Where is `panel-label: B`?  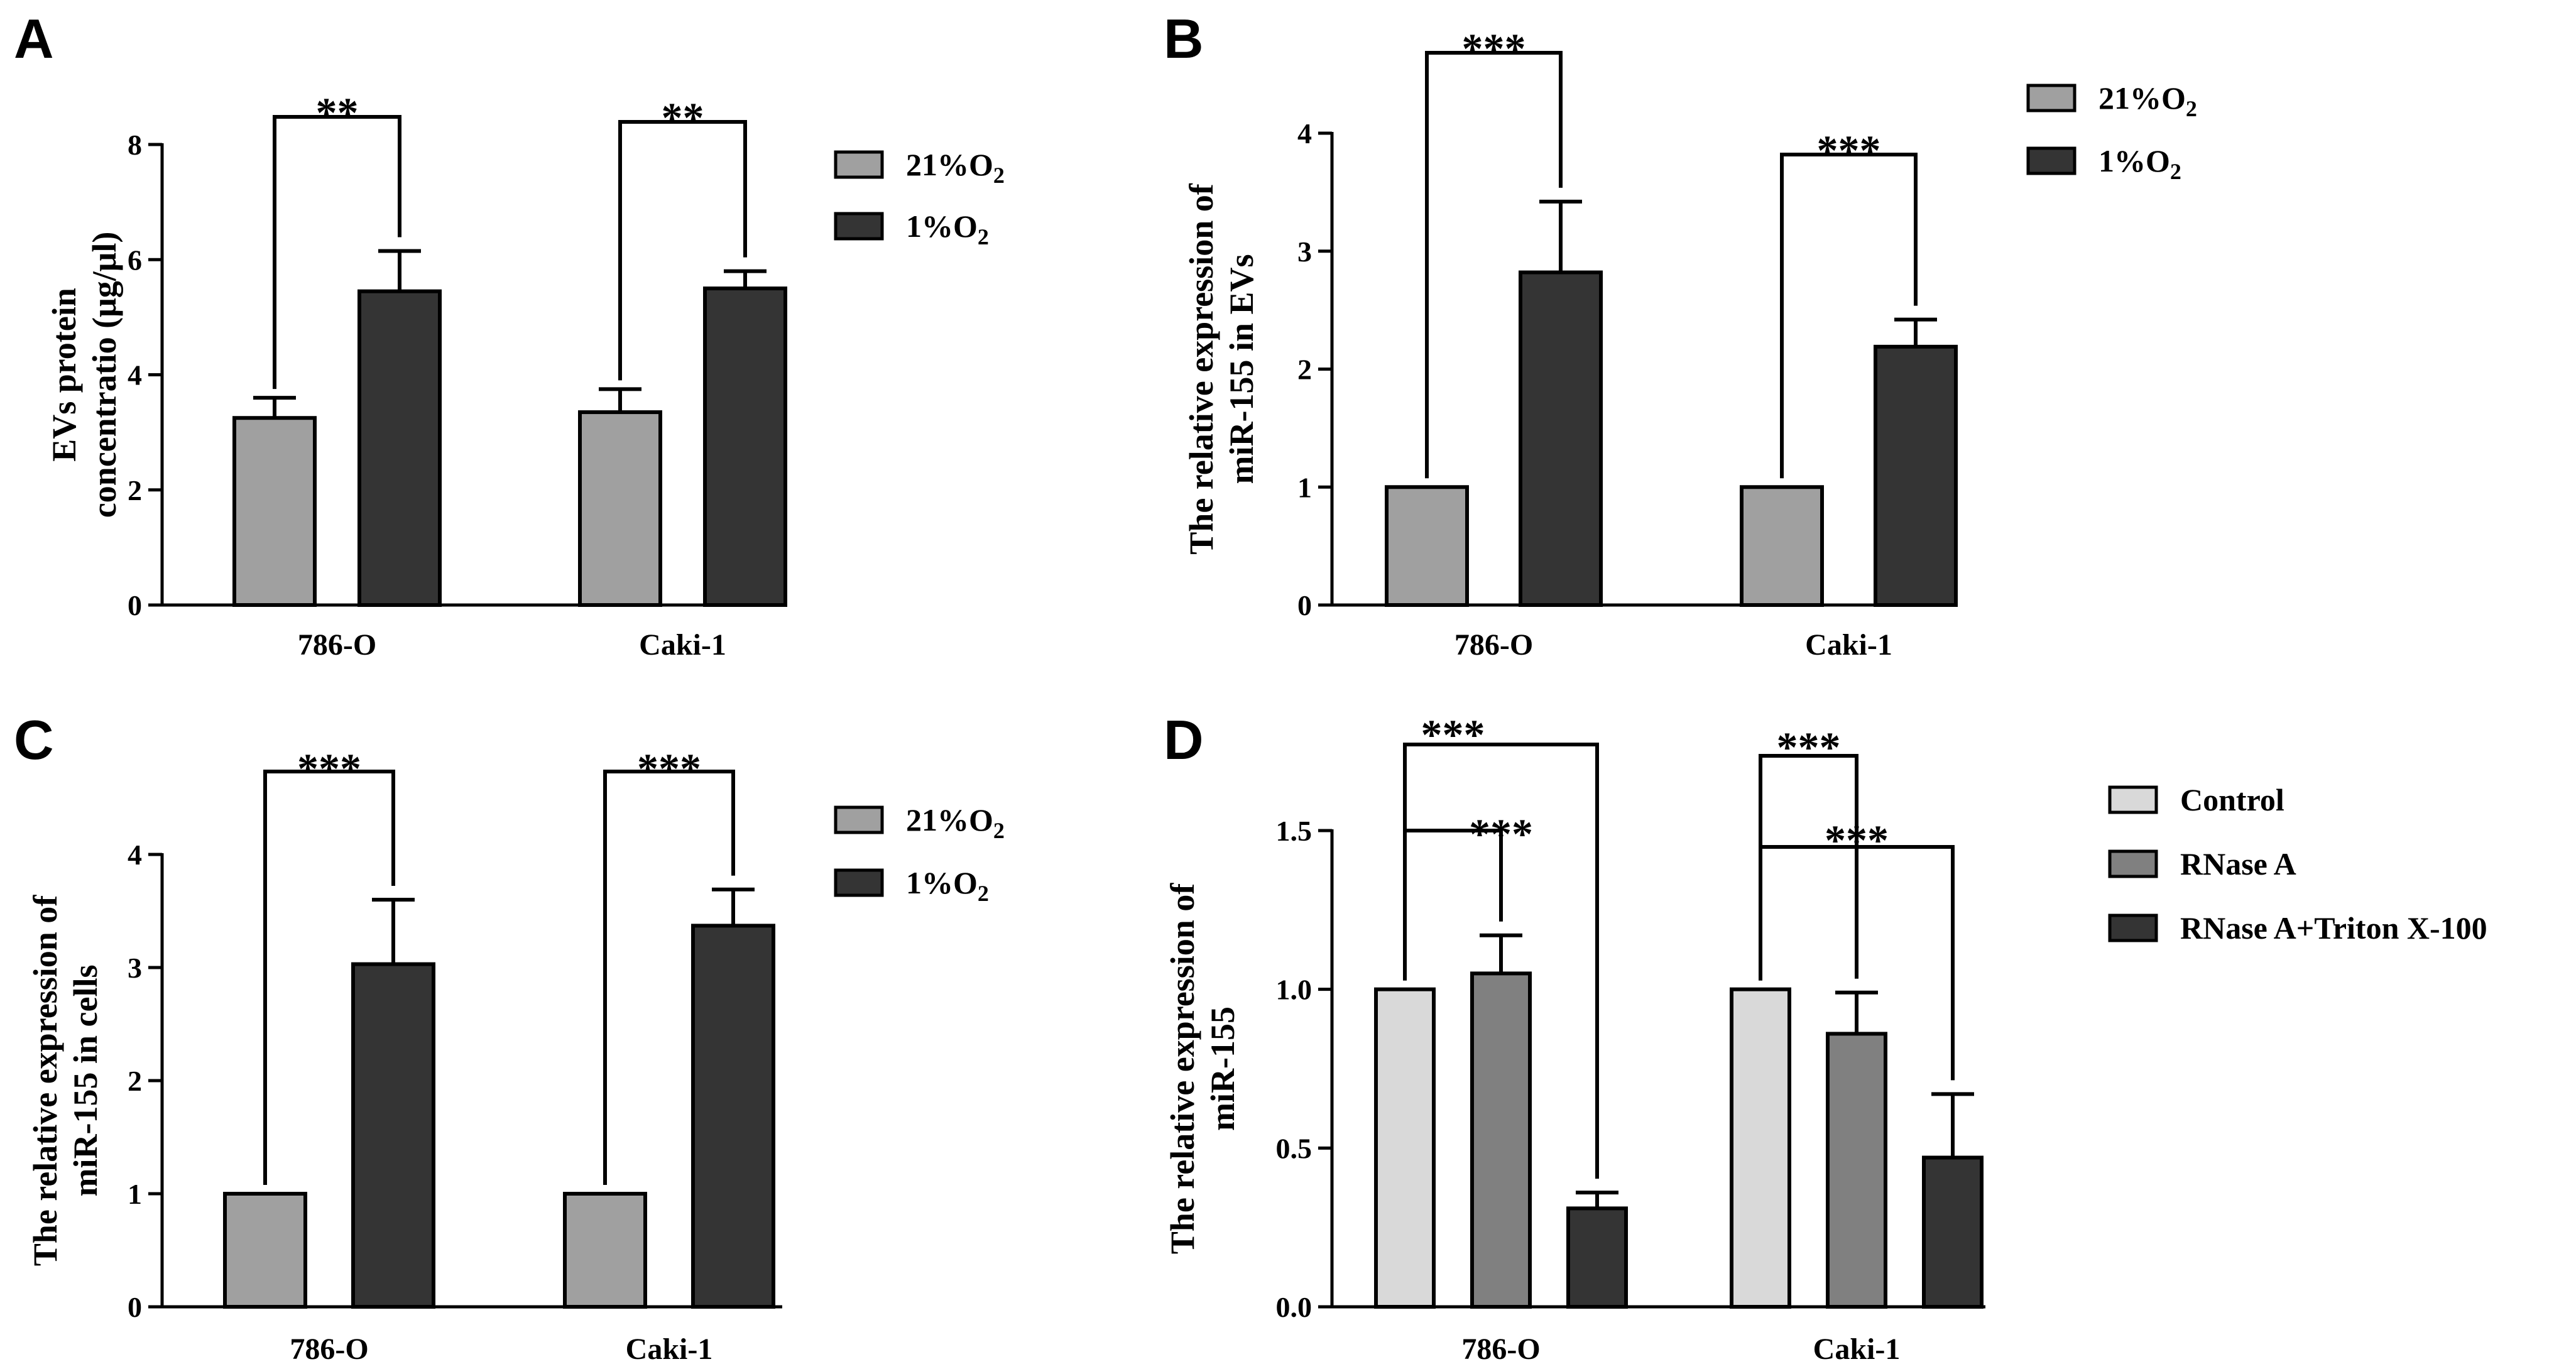 panel-label: B is located at coordinates (1184, 39).